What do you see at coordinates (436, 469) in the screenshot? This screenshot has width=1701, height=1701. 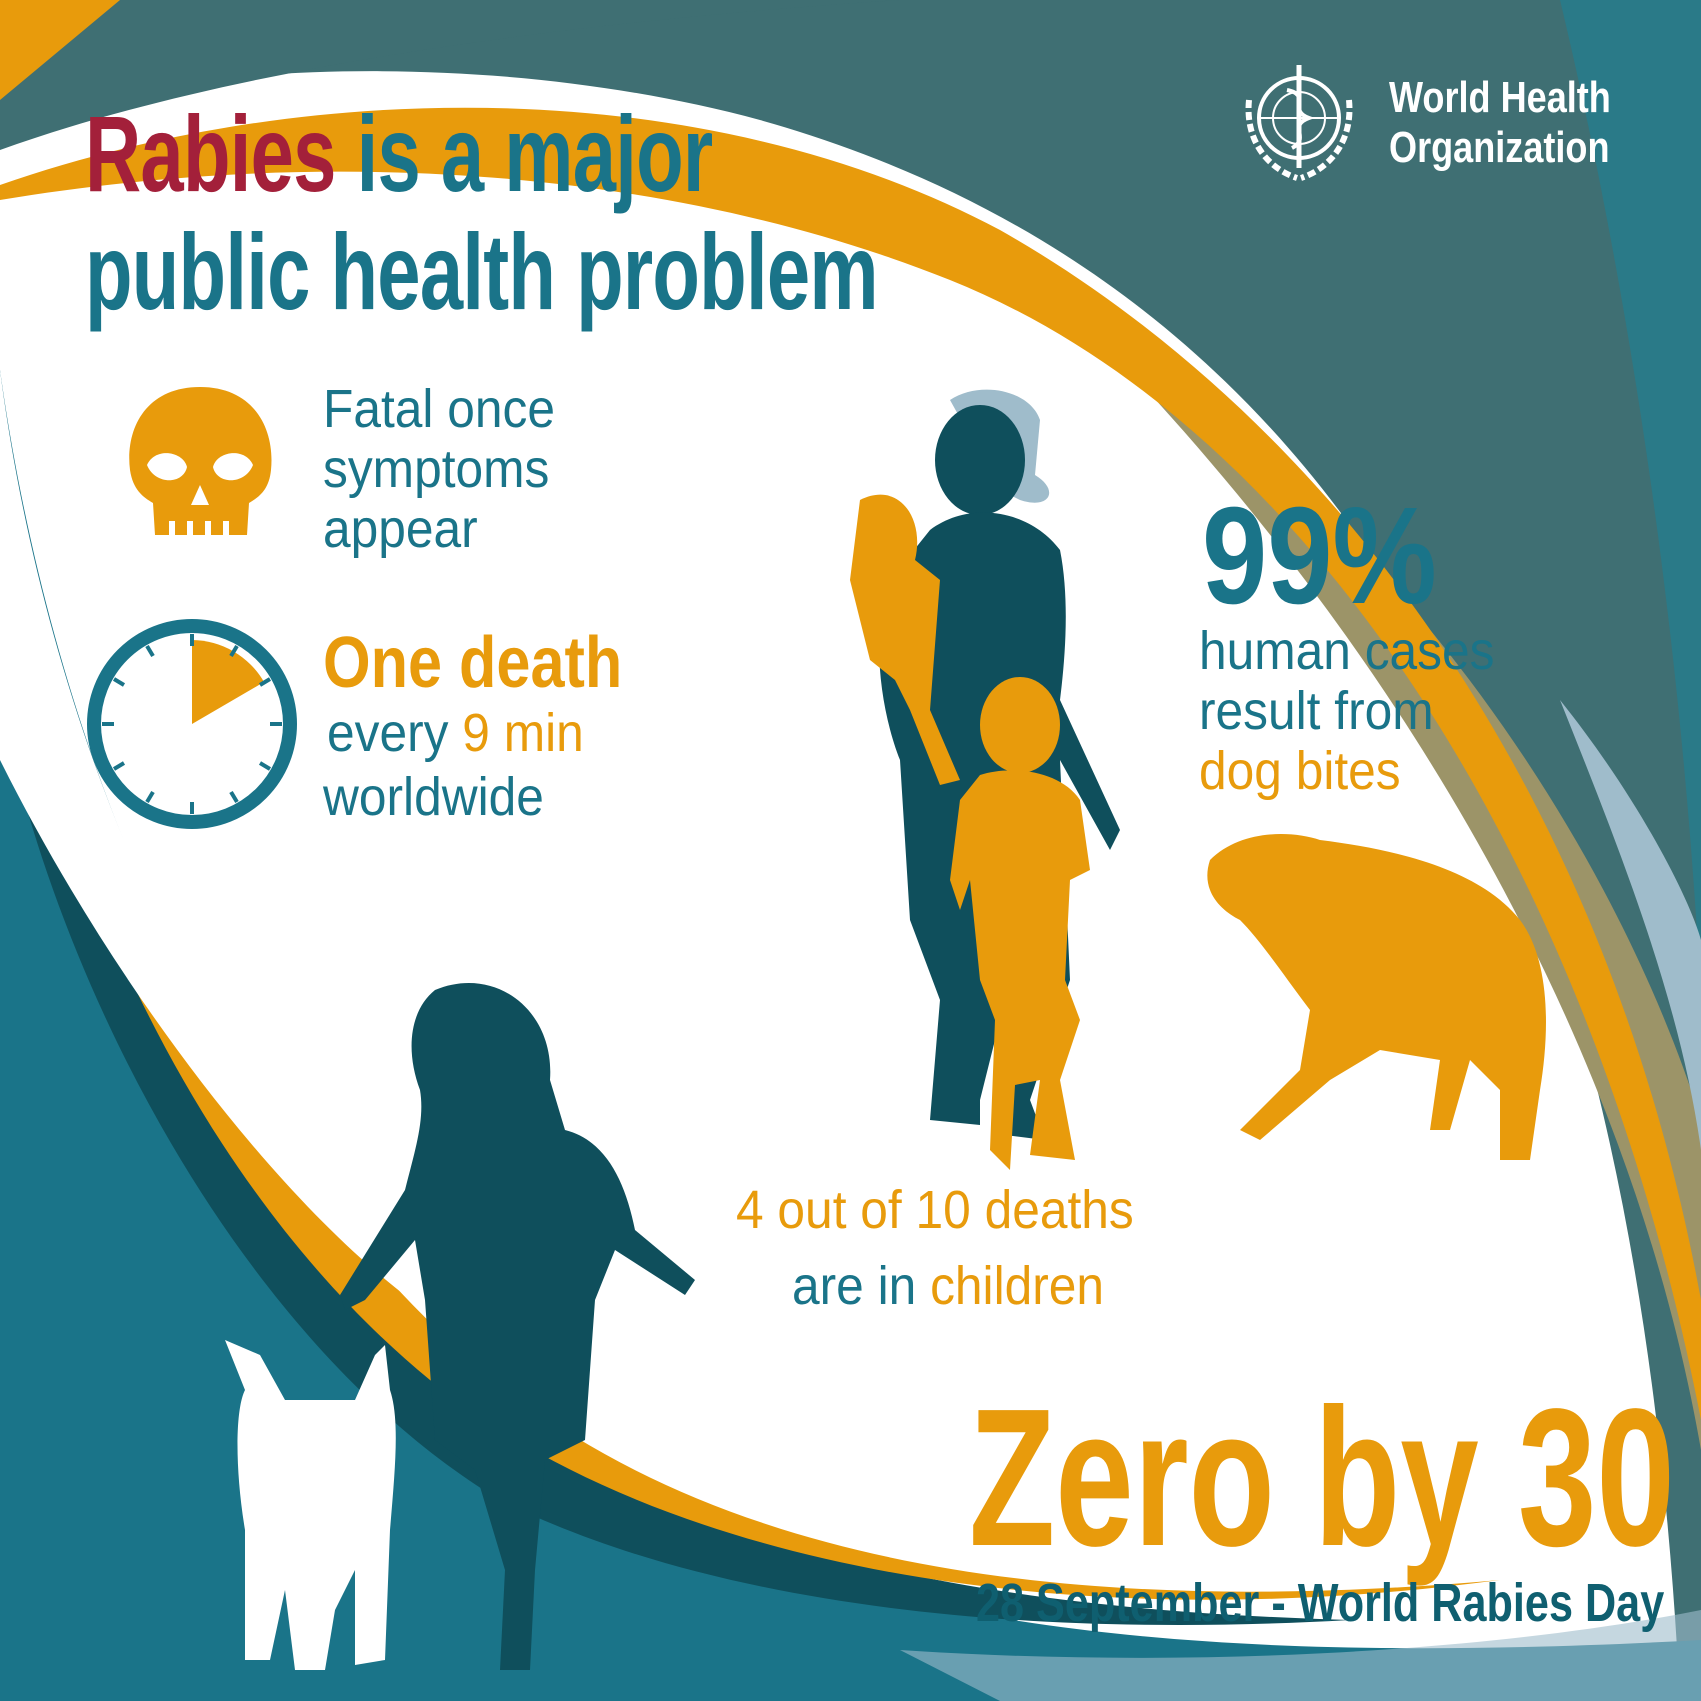 I see `fatal-line2: symptoms` at bounding box center [436, 469].